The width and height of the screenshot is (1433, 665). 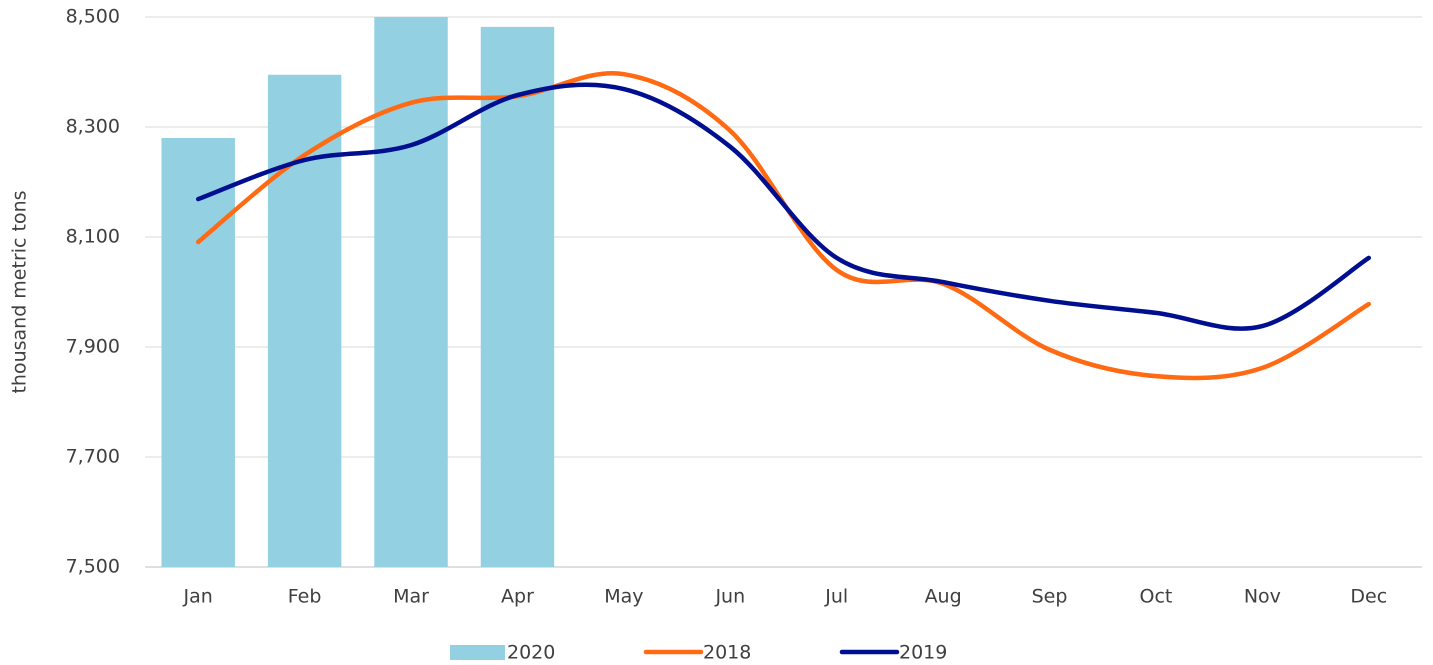 I want to click on x-tick-label: Apr, so click(x=517, y=597).